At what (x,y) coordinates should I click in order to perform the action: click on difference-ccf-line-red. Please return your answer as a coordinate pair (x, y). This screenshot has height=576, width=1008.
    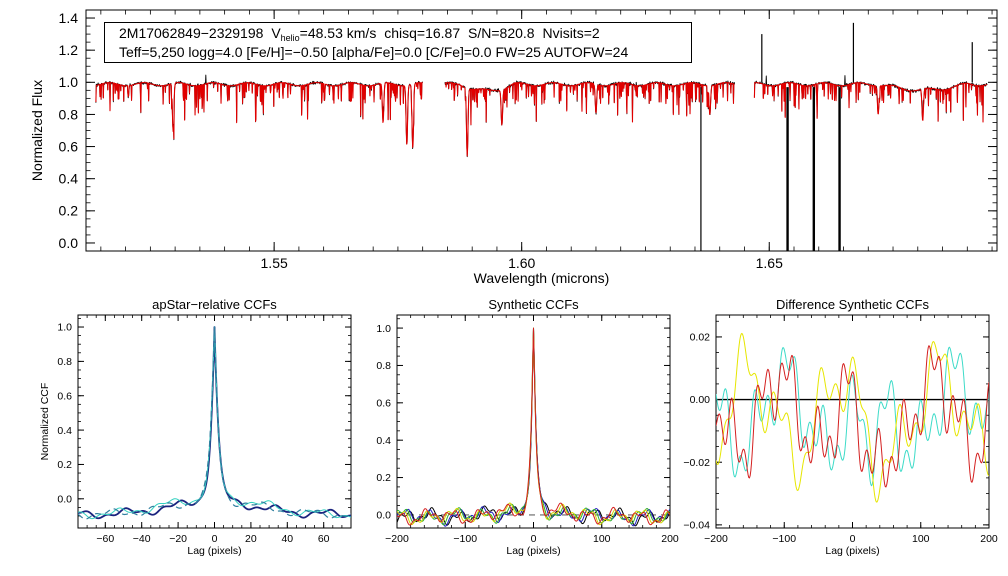
    Looking at the image, I should click on (852, 416).